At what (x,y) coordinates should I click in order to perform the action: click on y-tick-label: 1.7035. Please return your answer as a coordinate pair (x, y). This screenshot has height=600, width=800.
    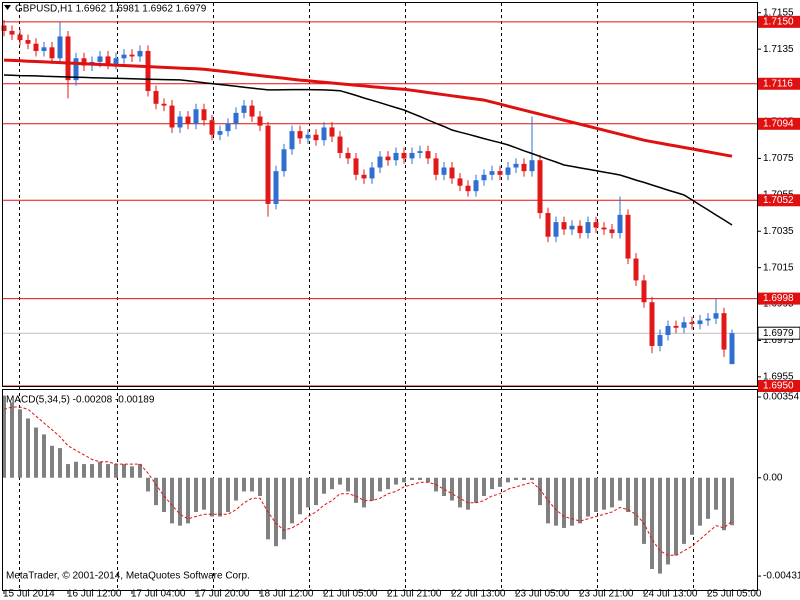
    Looking at the image, I should click on (778, 231).